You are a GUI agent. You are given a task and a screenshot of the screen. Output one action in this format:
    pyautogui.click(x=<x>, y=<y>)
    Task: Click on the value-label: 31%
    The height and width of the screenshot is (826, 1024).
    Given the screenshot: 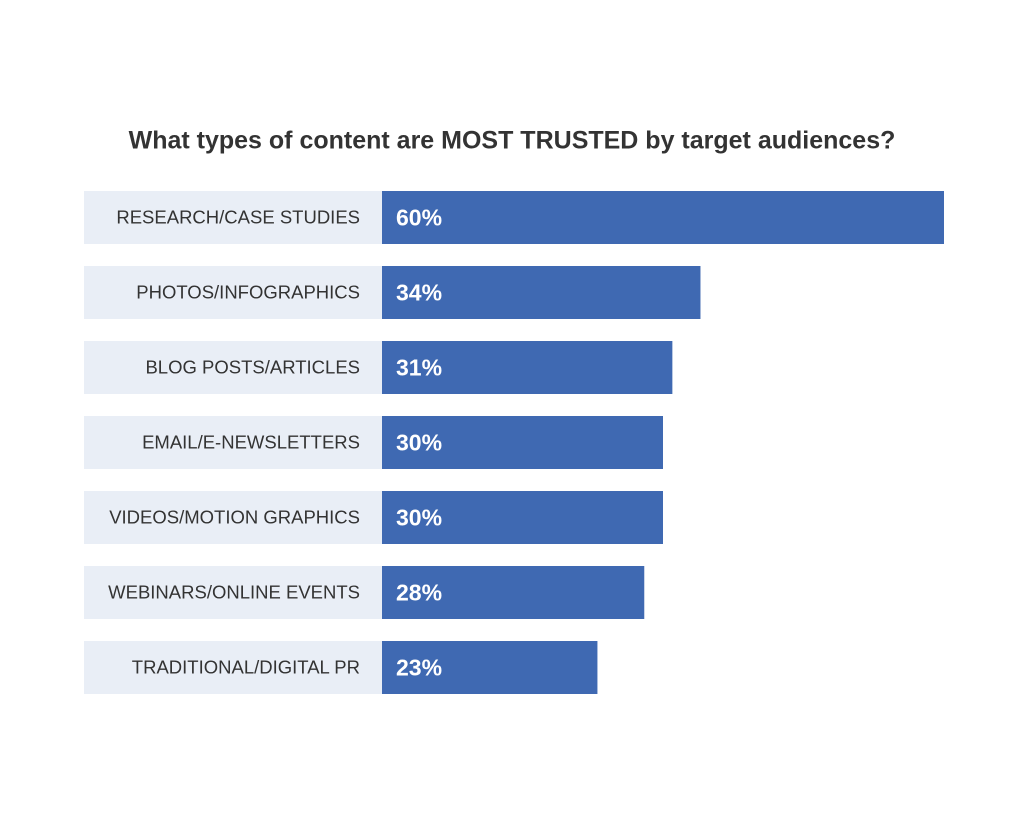 What is the action you would take?
    pyautogui.click(x=419, y=368)
    